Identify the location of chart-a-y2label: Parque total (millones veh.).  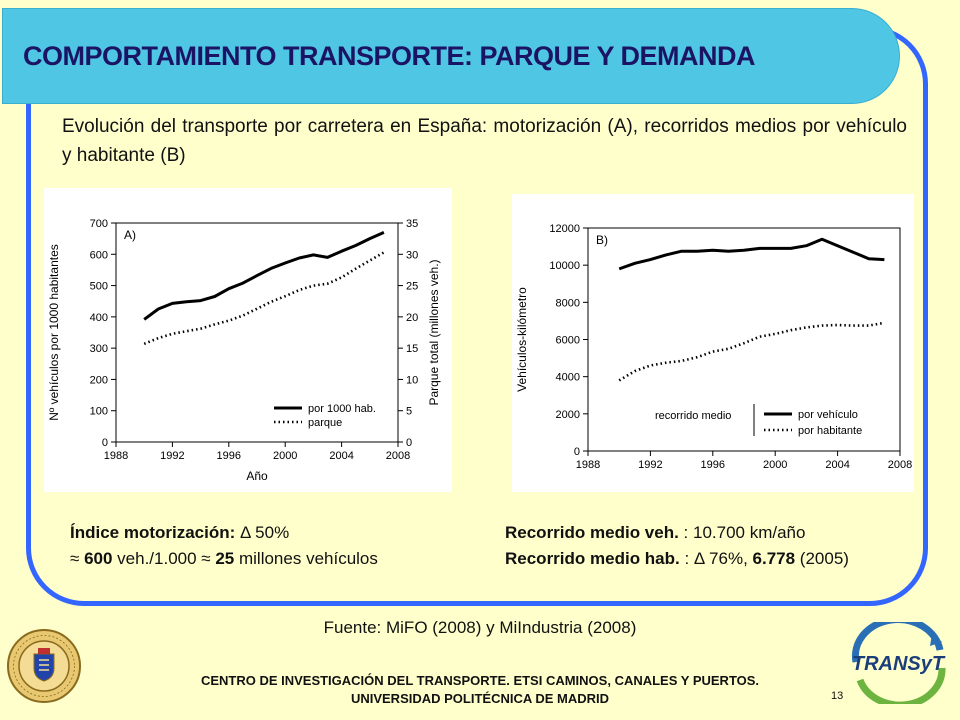
(434, 332).